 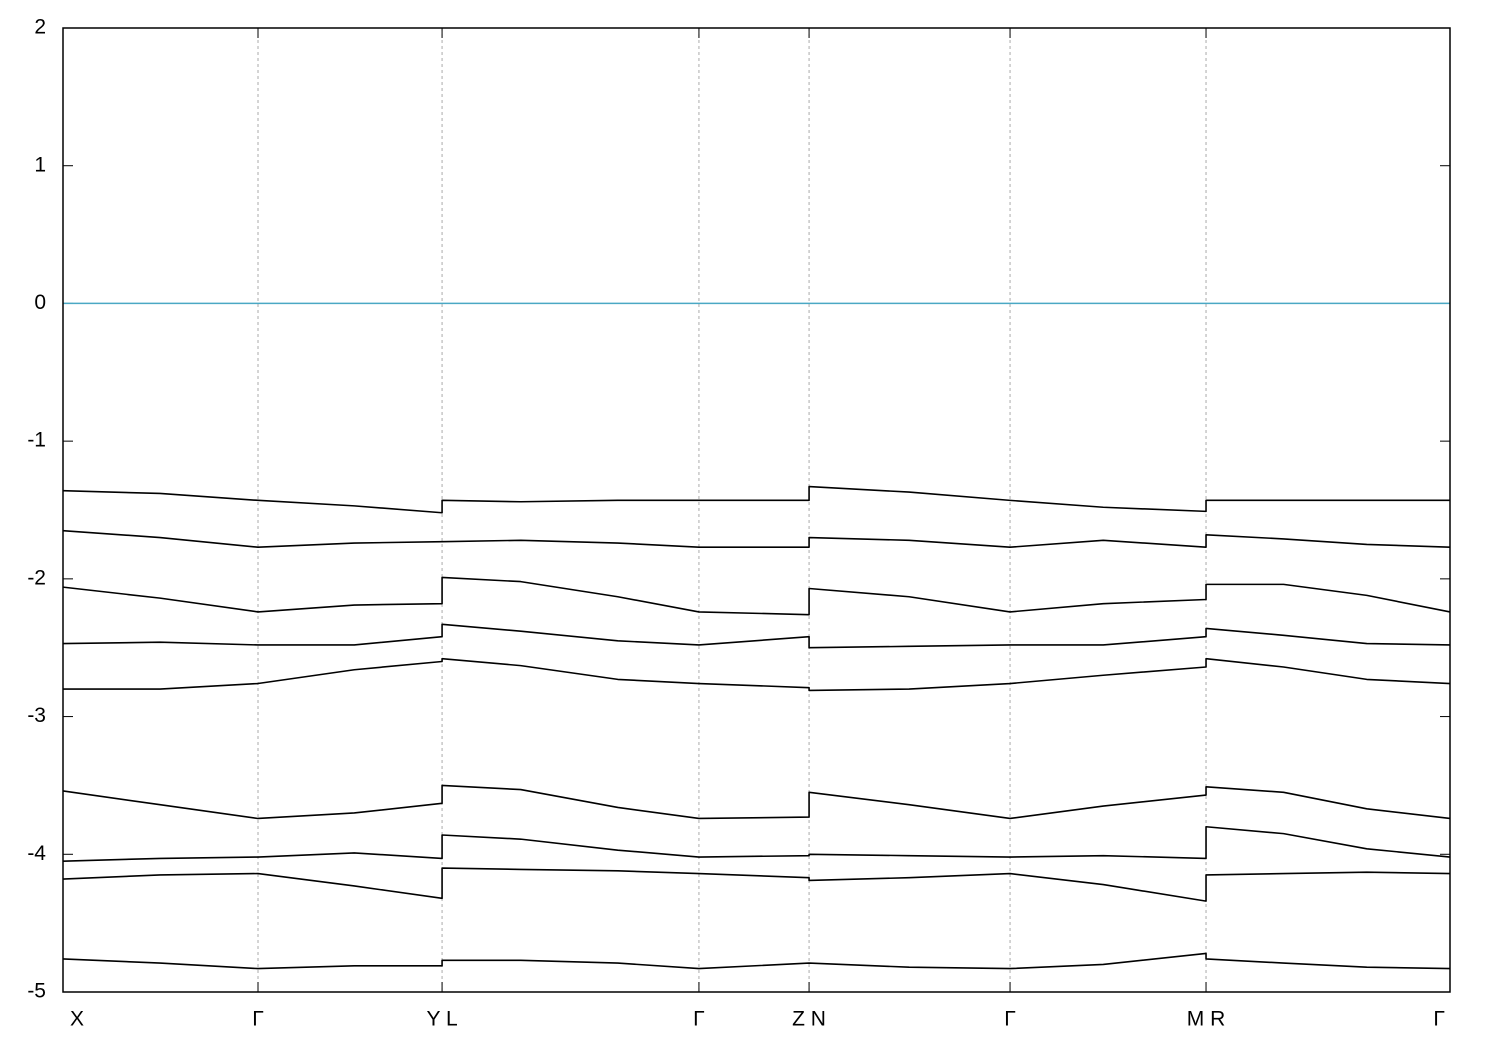 What do you see at coordinates (40, 27) in the screenshot?
I see `y-tick-label: 2` at bounding box center [40, 27].